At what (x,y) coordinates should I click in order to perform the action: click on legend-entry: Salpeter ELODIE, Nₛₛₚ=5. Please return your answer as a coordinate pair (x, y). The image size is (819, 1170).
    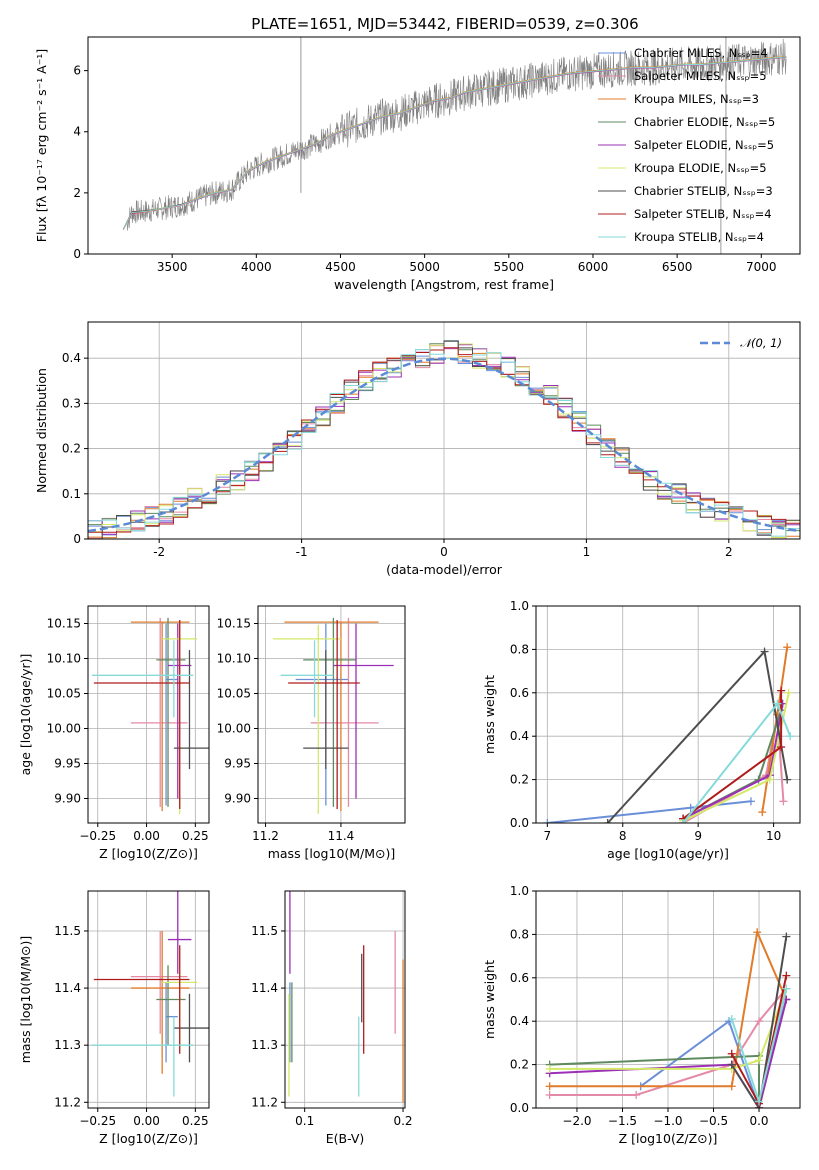
    Looking at the image, I should click on (704, 145).